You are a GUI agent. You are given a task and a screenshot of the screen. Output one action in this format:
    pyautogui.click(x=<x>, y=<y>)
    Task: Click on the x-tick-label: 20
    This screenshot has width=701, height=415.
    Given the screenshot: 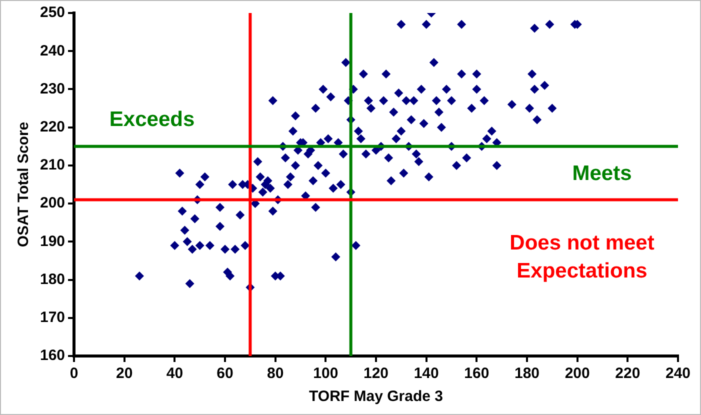 What is the action you would take?
    pyautogui.click(x=124, y=373)
    